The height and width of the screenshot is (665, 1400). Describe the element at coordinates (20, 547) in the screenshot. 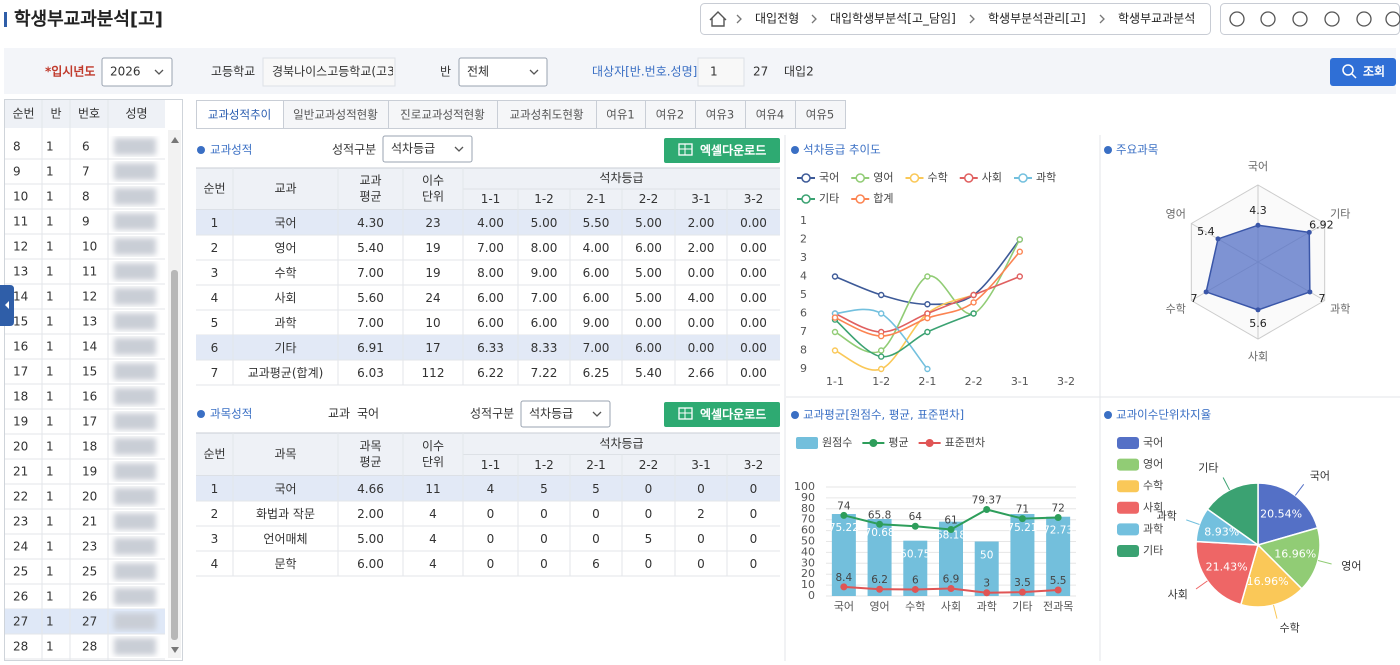

I see `table-cell: 24` at that location.